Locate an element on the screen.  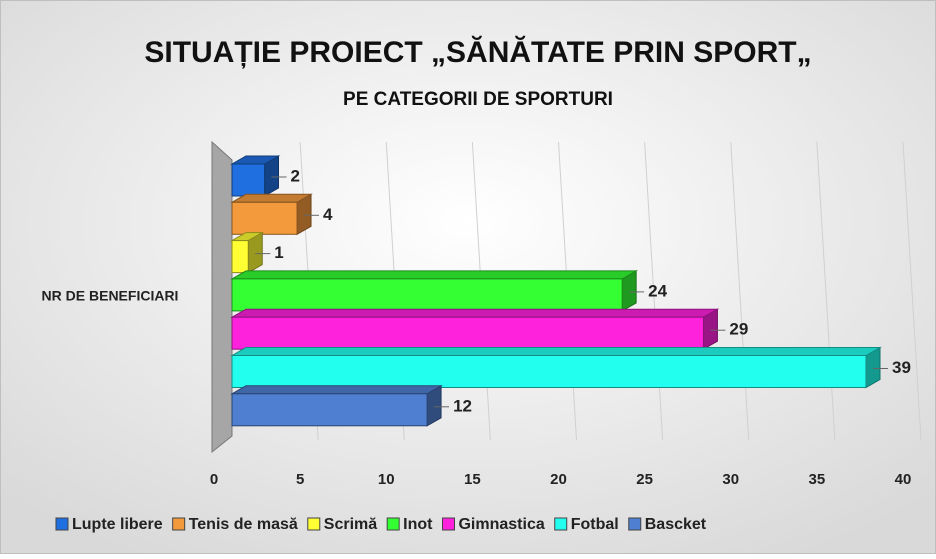
data-label: 1 is located at coordinates (278, 252).